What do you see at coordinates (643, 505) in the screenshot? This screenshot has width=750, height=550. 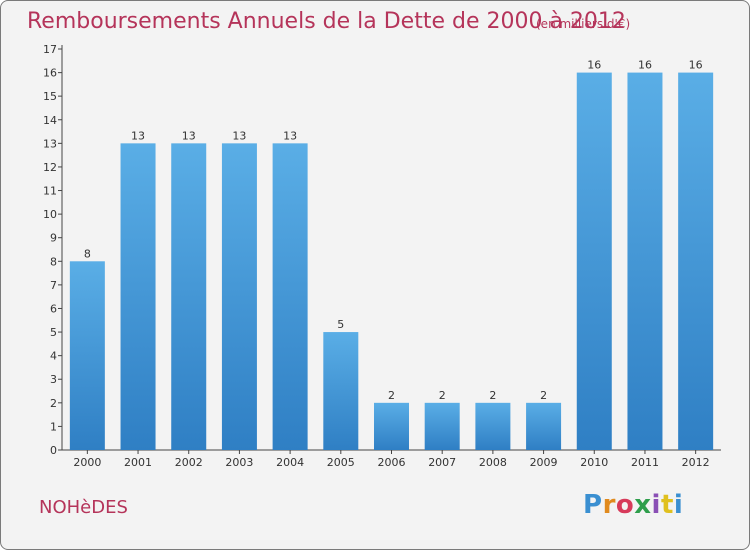 I see `logo-letter: x` at bounding box center [643, 505].